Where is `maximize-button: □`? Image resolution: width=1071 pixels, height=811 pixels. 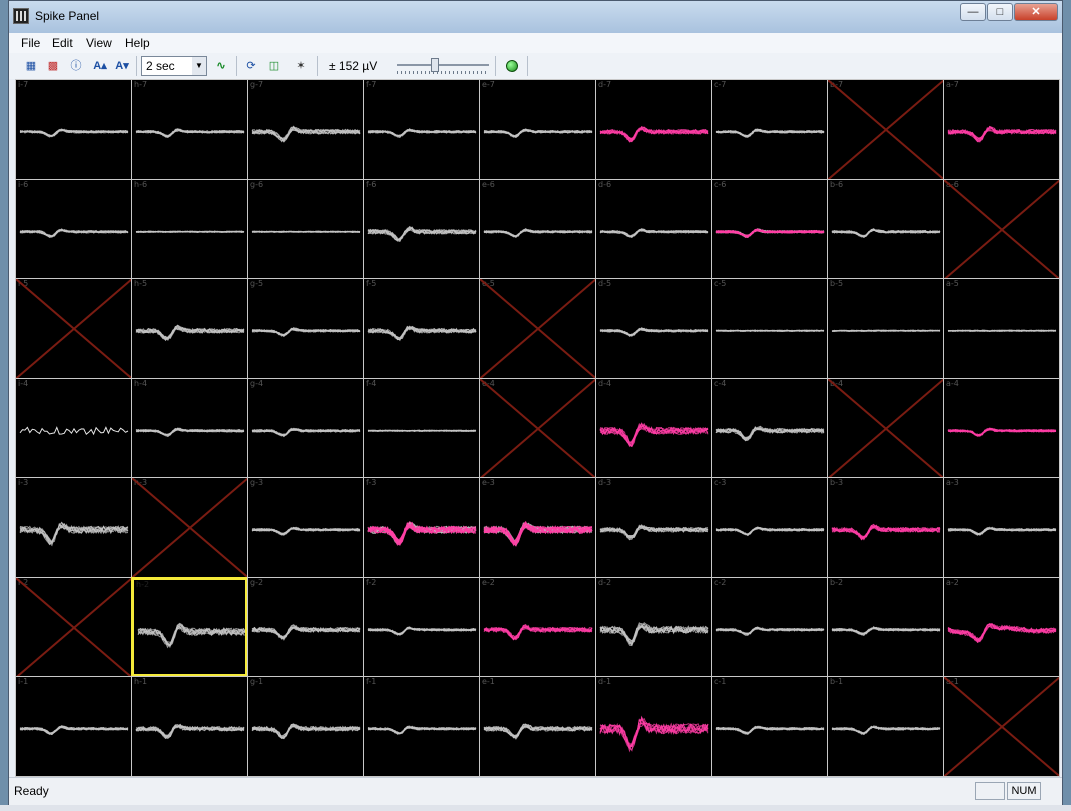 maximize-button: □ is located at coordinates (1000, 12).